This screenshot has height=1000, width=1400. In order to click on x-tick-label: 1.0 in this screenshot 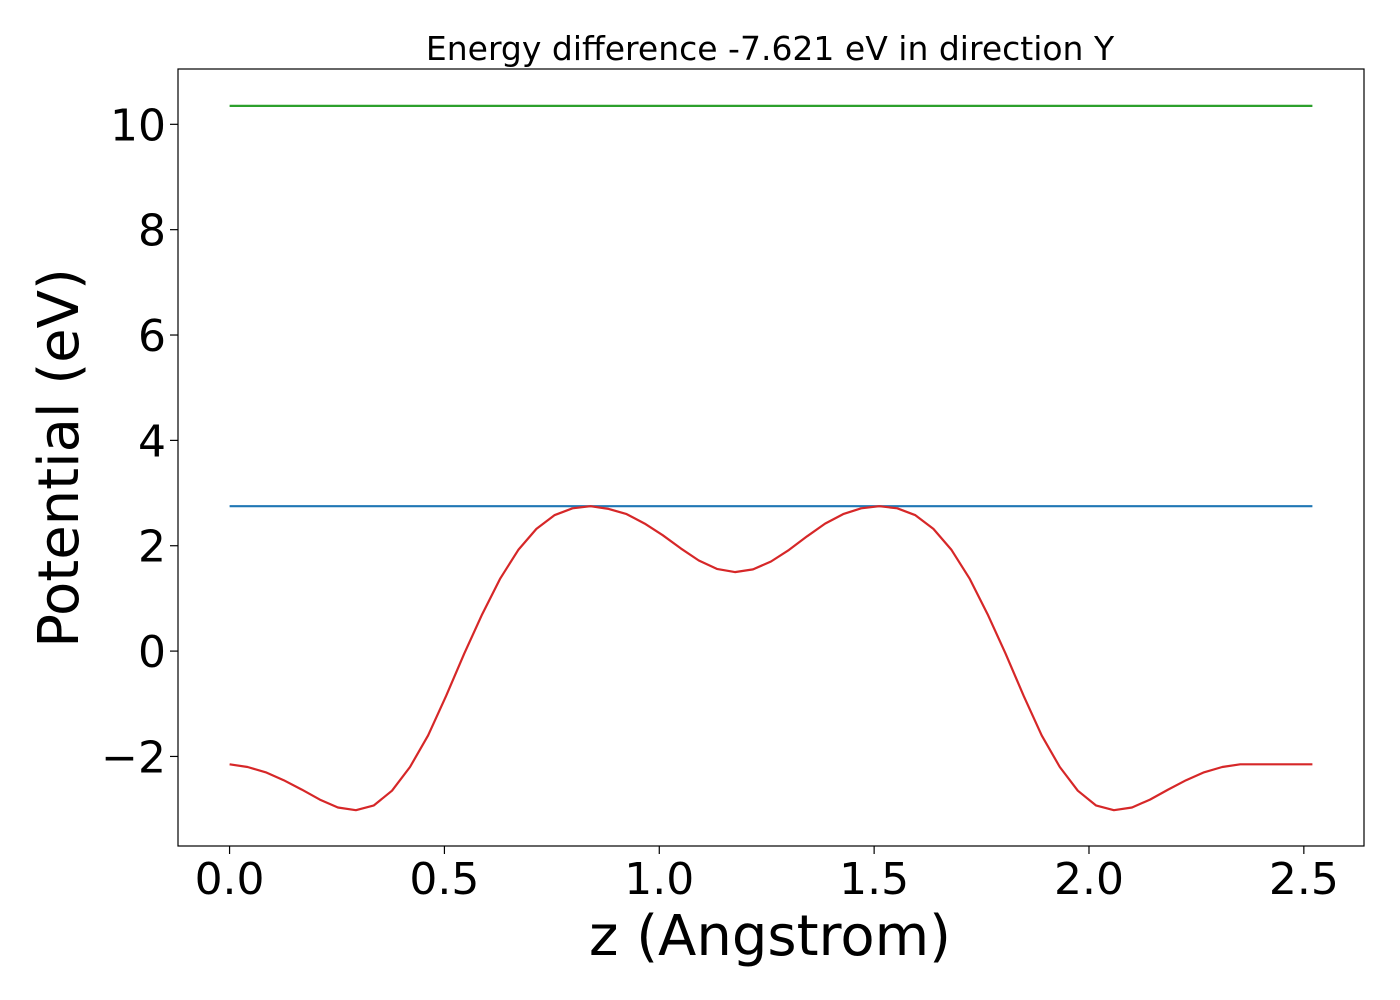, I will do `click(659, 879)`.